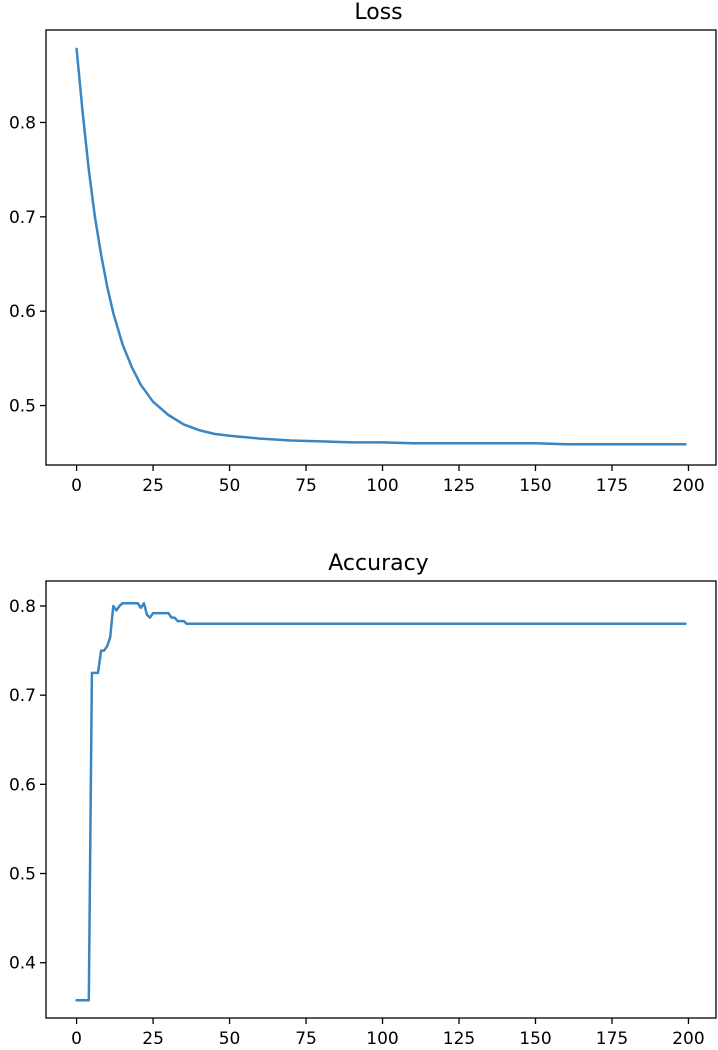  I want to click on accuracy-x-tick-label: 0, so click(76, 1039).